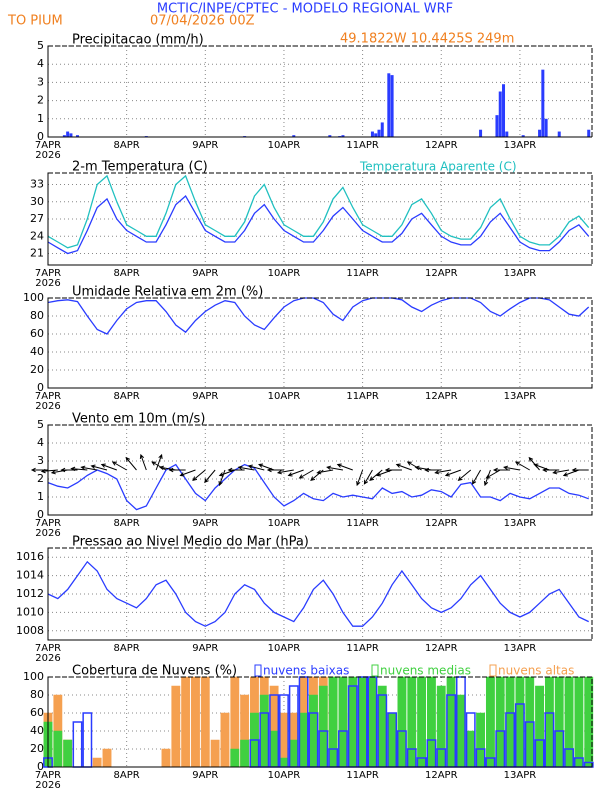 Image resolution: width=612 pixels, height=792 pixels. What do you see at coordinates (536, 671) in the screenshot?
I see `legend-label: nuvens altas` at bounding box center [536, 671].